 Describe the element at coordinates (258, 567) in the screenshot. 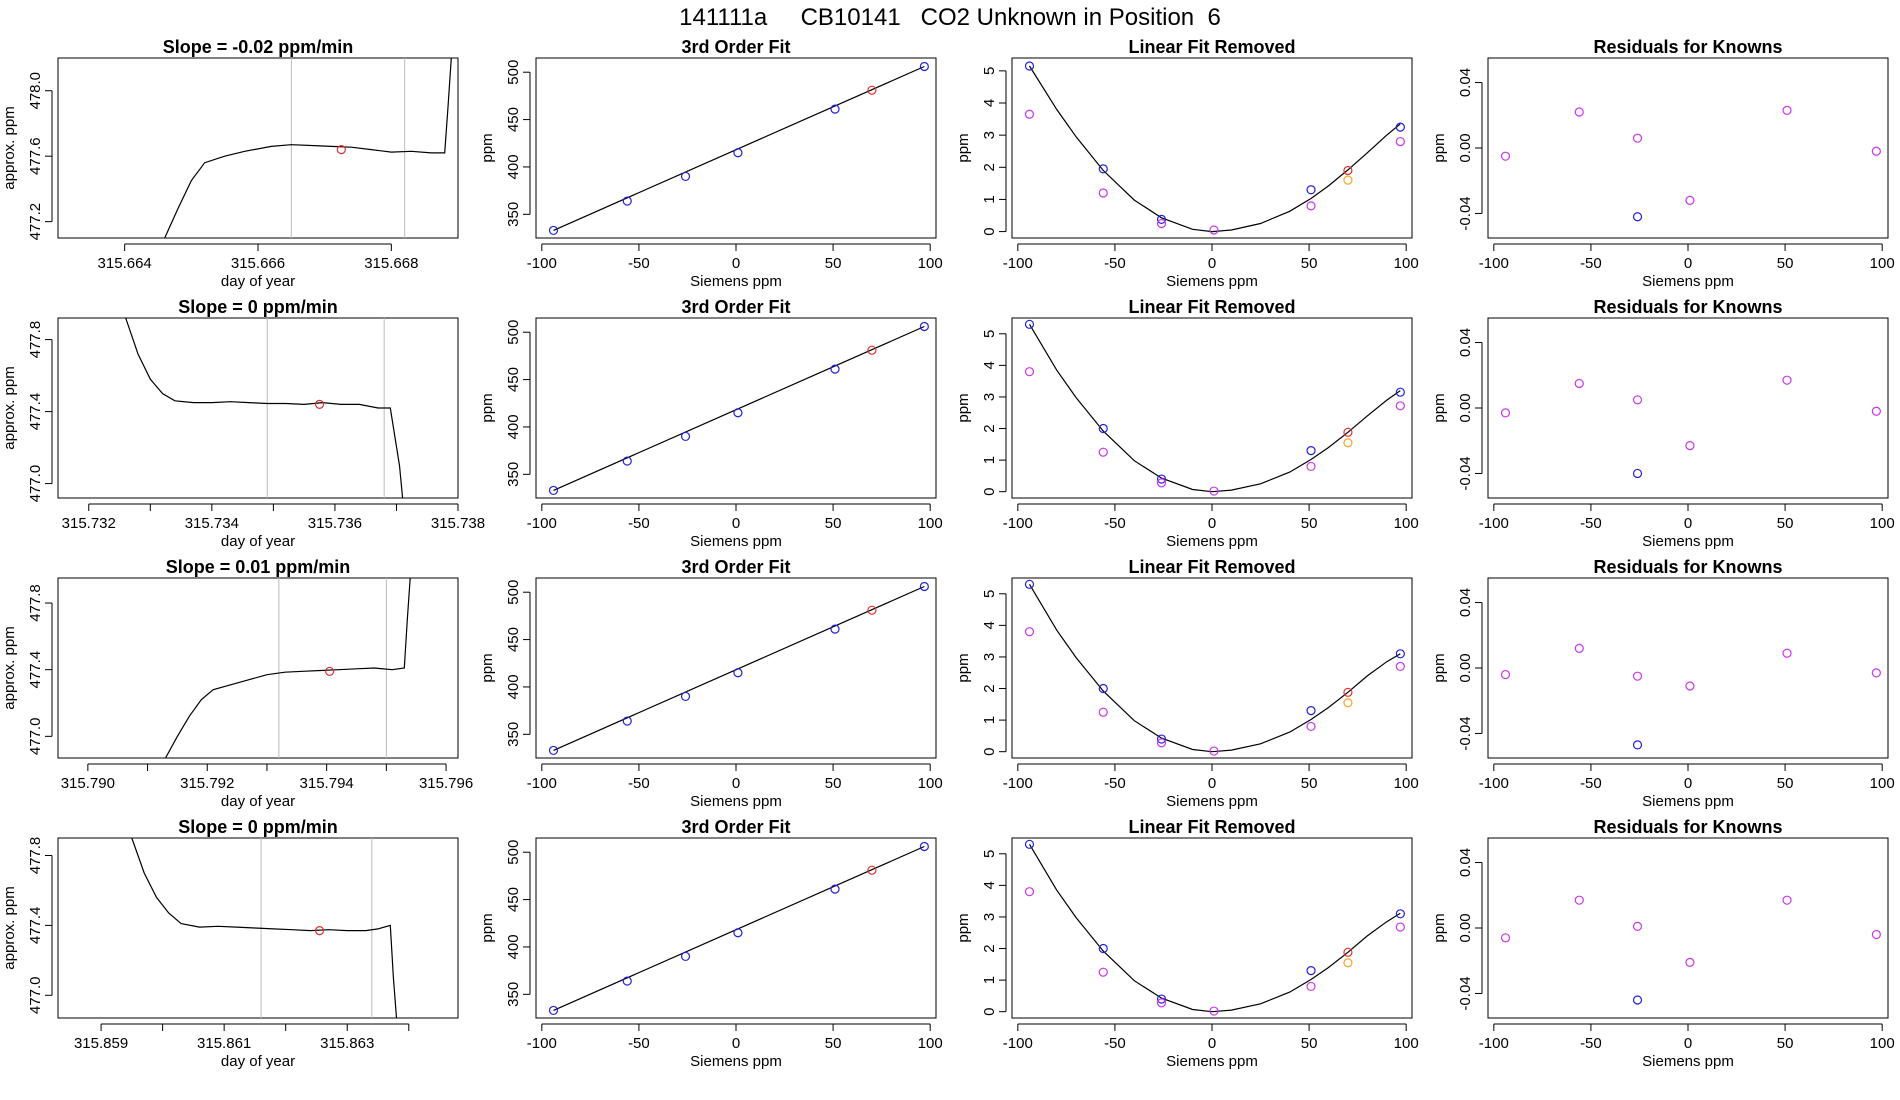

I see `panel-title: Slope = 0.01 ppm/min` at that location.